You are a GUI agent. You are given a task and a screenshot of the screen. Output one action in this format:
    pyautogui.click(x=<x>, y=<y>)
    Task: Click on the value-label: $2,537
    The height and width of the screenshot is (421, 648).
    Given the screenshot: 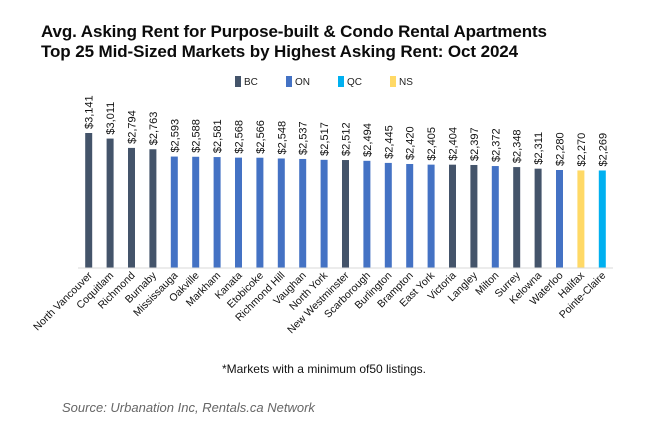 What is the action you would take?
    pyautogui.click(x=304, y=138)
    